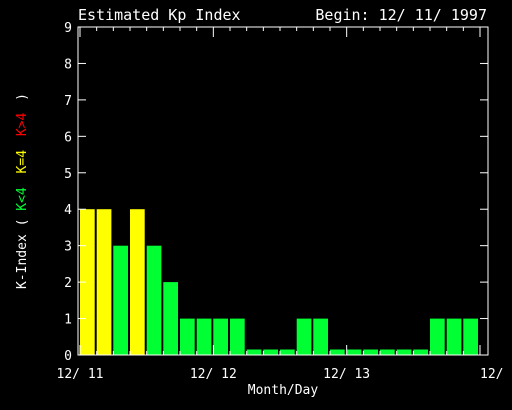  Describe the element at coordinates (346, 374) in the screenshot. I see `x-tick-label-2: 12/ 13` at that location.